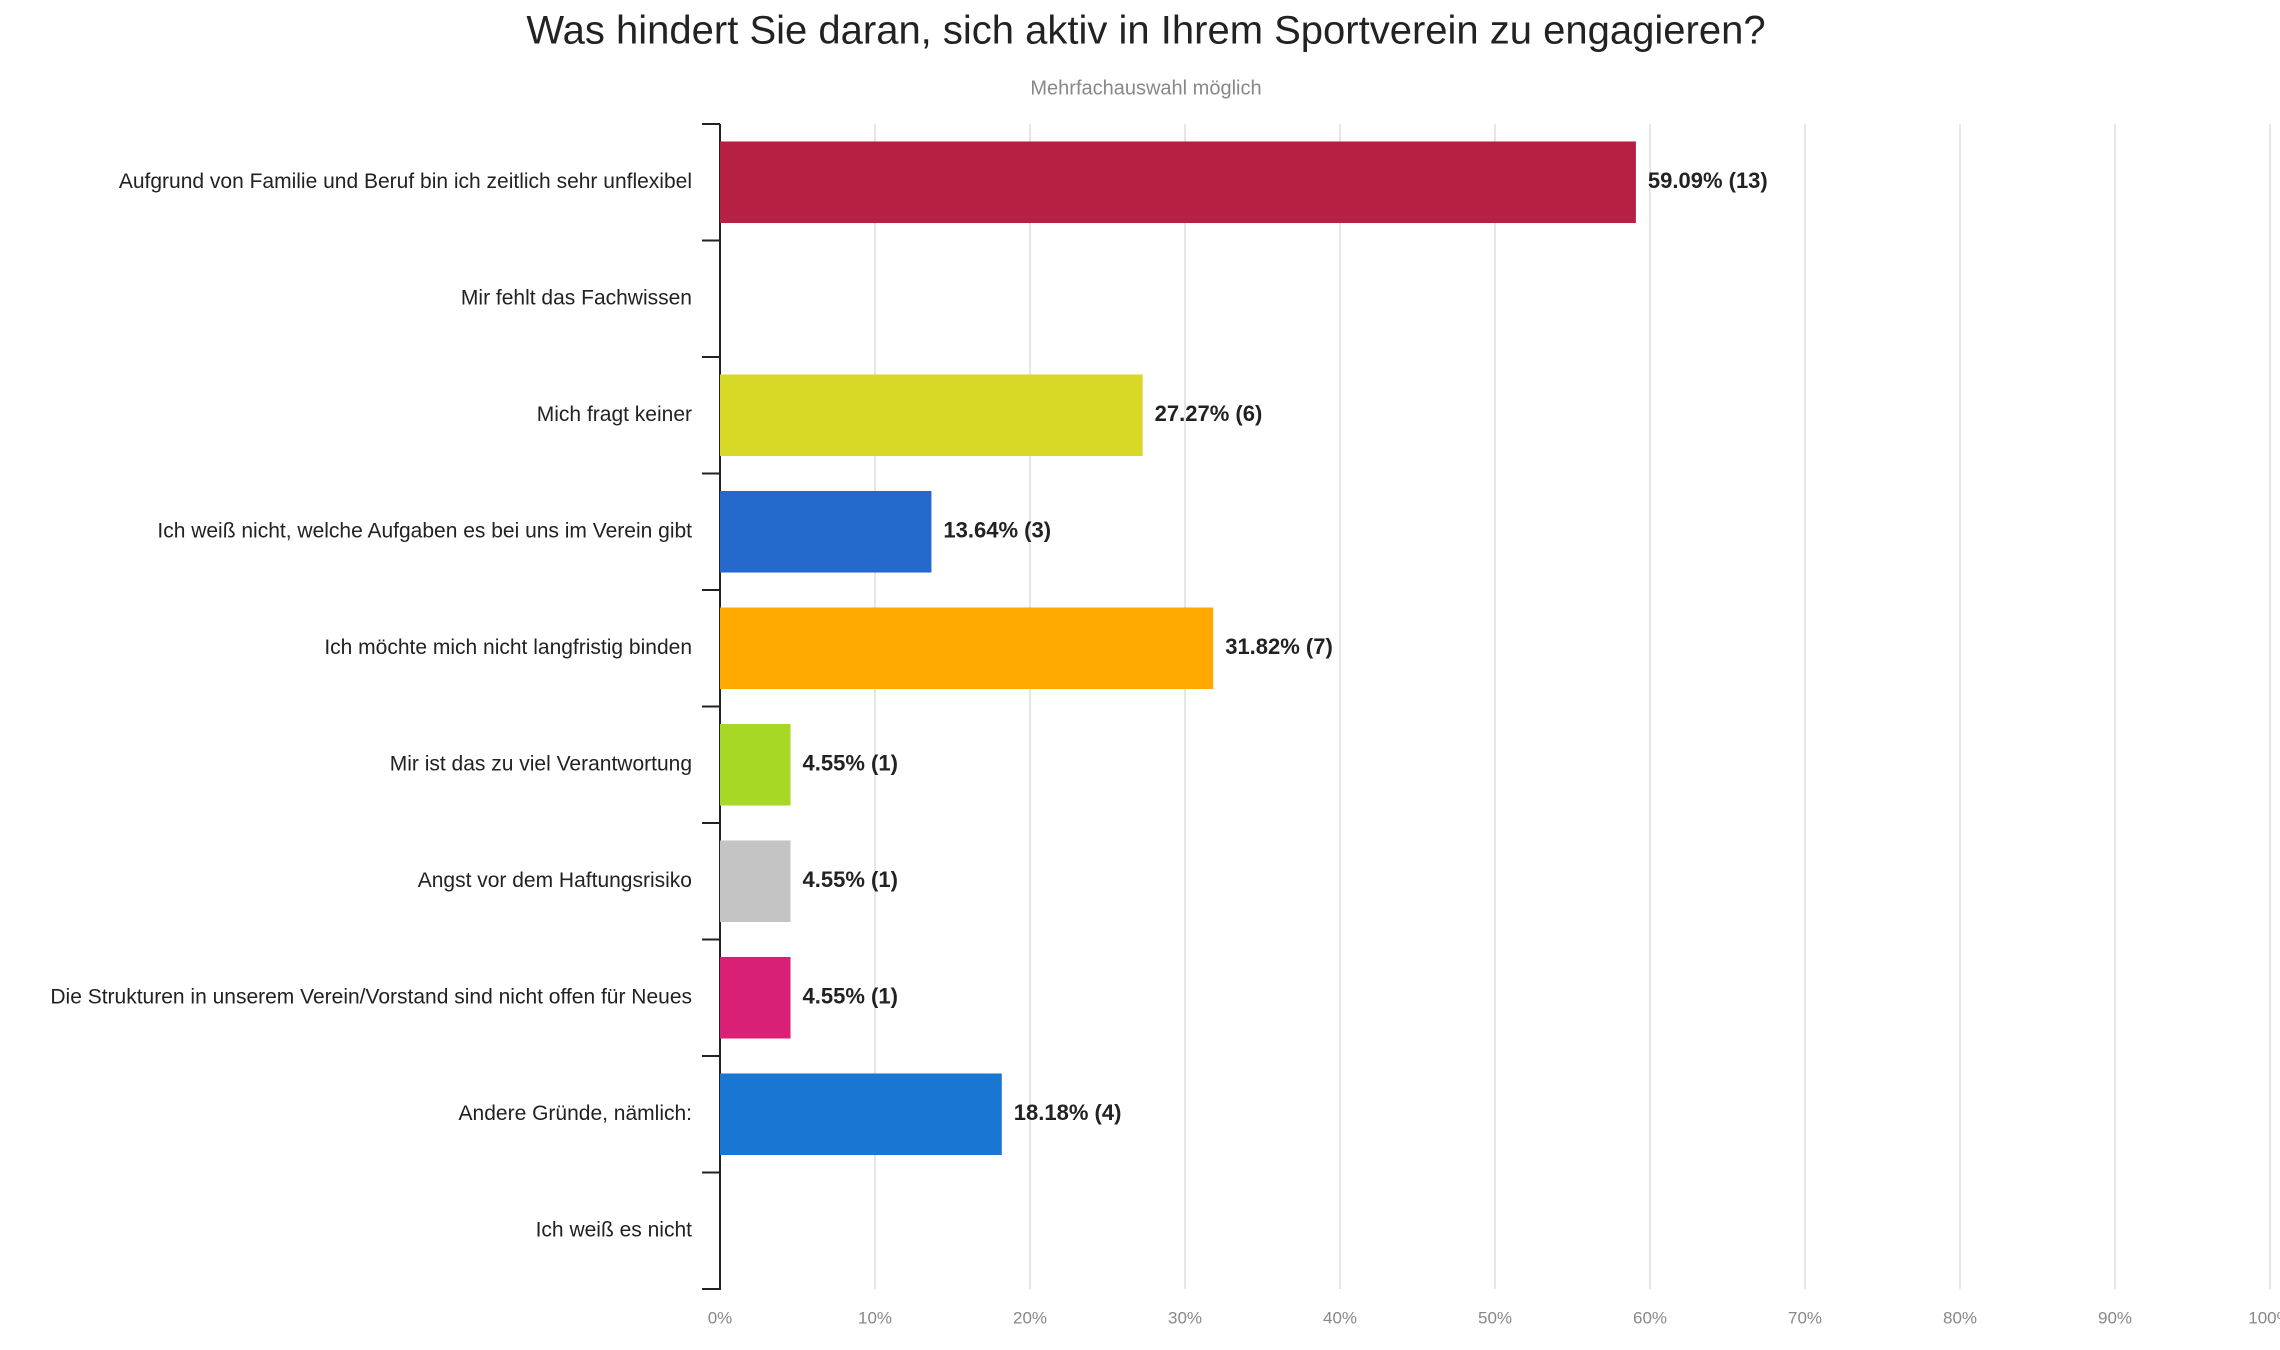 The image size is (2280, 1350). Describe the element at coordinates (875, 1317) in the screenshot. I see `x-tick-label: 10%` at that location.